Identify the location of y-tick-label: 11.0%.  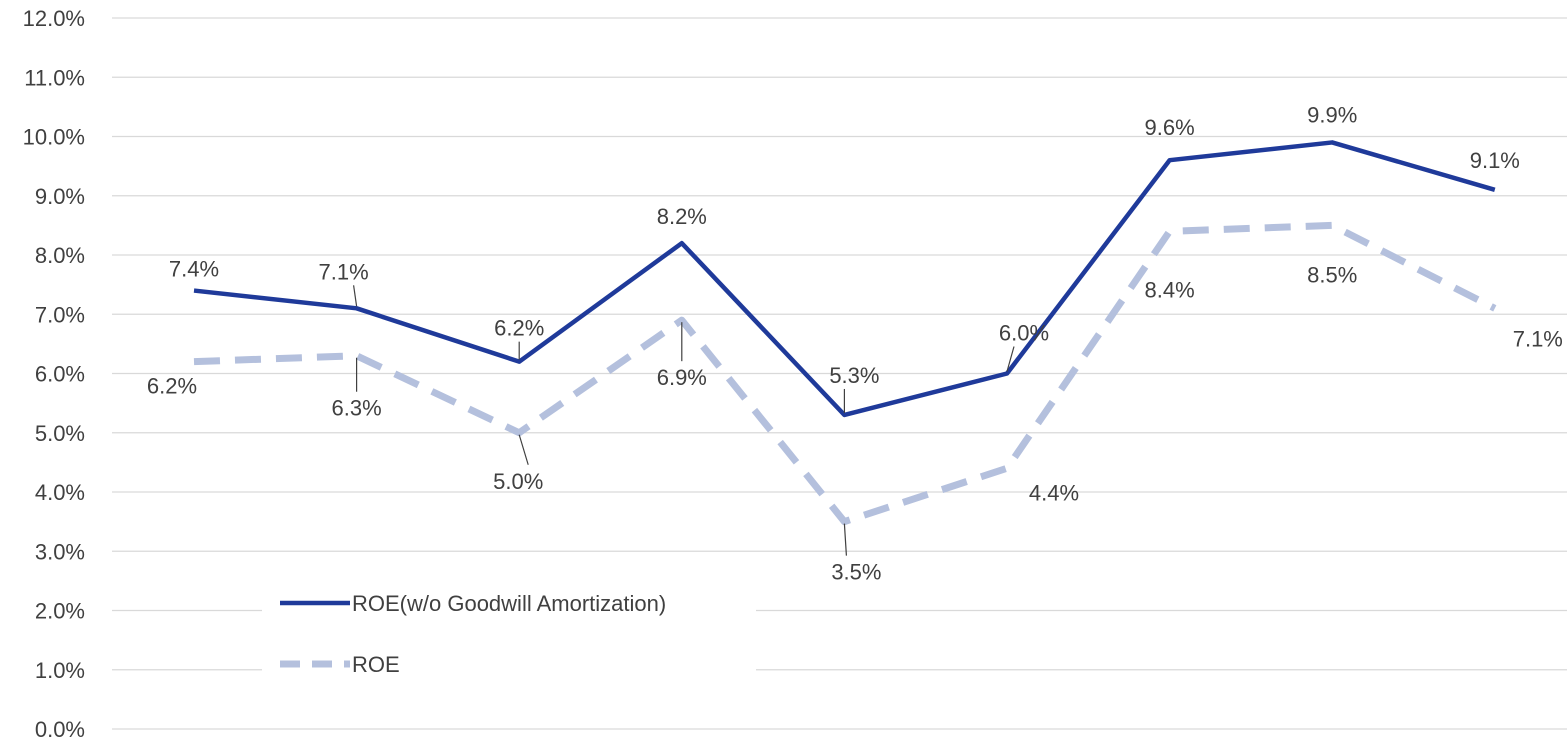
(54, 77).